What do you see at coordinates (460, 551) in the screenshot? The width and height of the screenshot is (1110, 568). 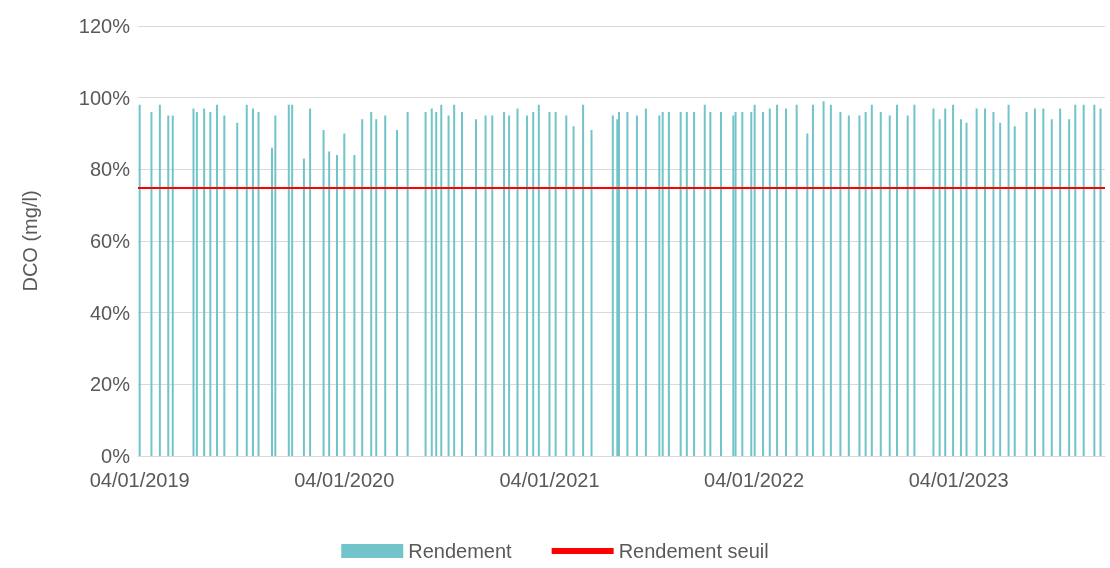 I see `legend-label: Rendement` at bounding box center [460, 551].